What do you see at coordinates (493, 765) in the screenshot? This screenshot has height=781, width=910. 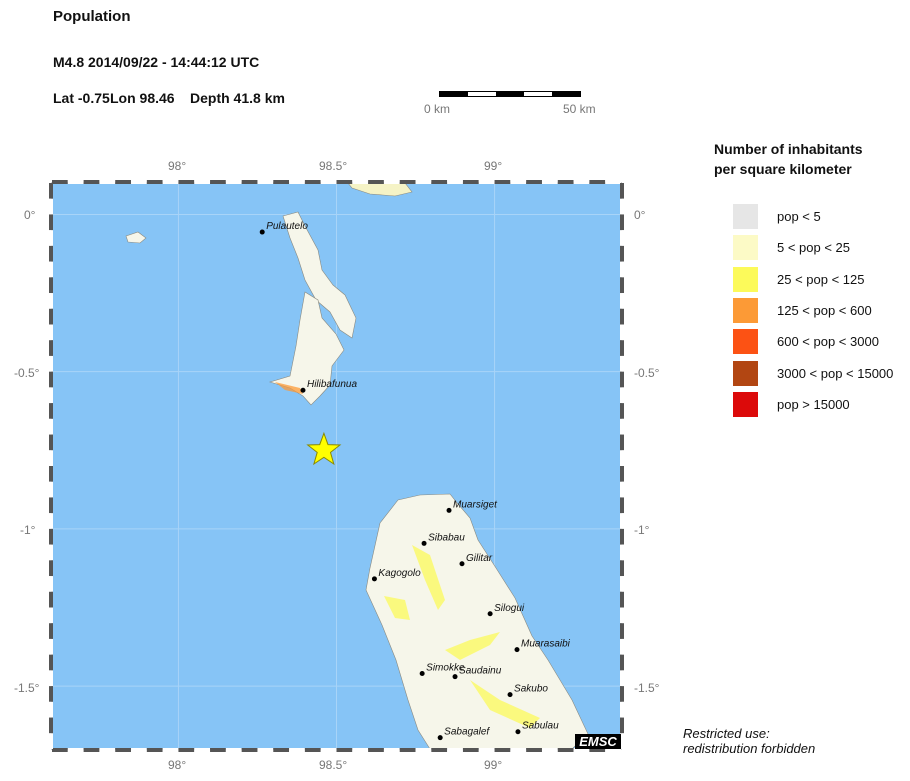 I see `lon-tick-bottom-99: 99°` at bounding box center [493, 765].